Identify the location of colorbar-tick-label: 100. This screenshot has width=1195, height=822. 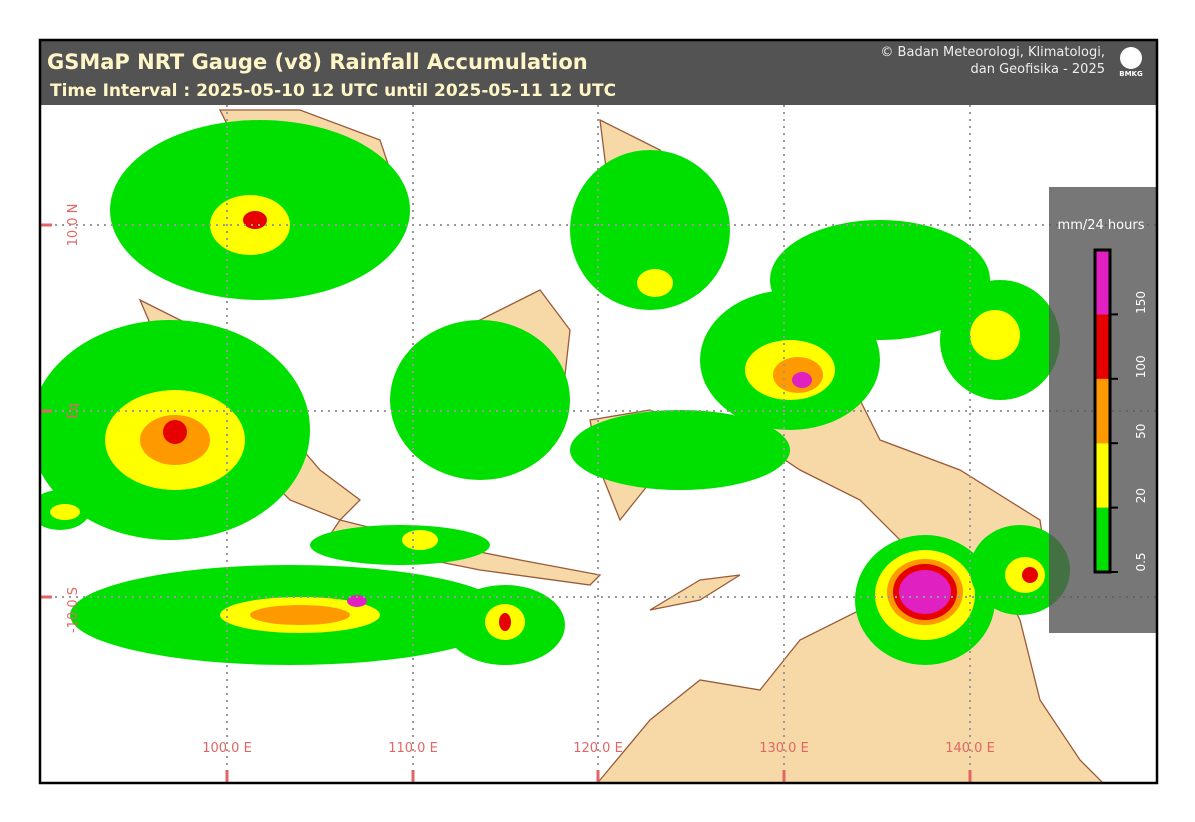
(1141, 366).